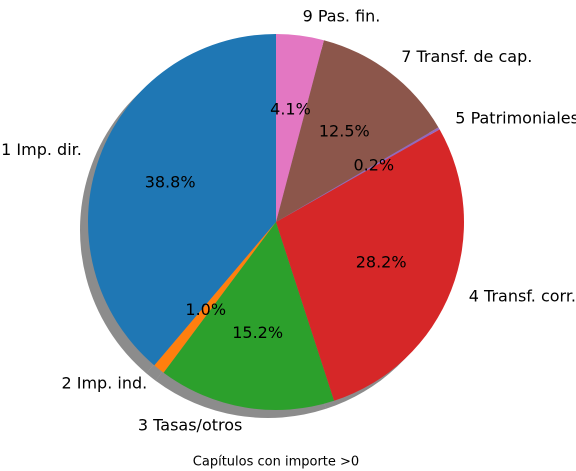 The width and height of the screenshot is (576, 471). What do you see at coordinates (342, 15) in the screenshot?
I see `slice-label: 9 Pas. fin.` at bounding box center [342, 15].